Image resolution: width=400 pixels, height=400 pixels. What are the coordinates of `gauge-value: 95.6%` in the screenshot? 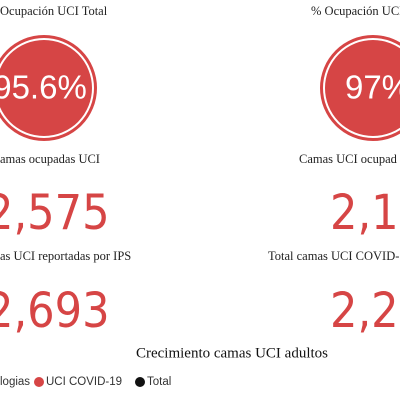 It's located at (43, 87).